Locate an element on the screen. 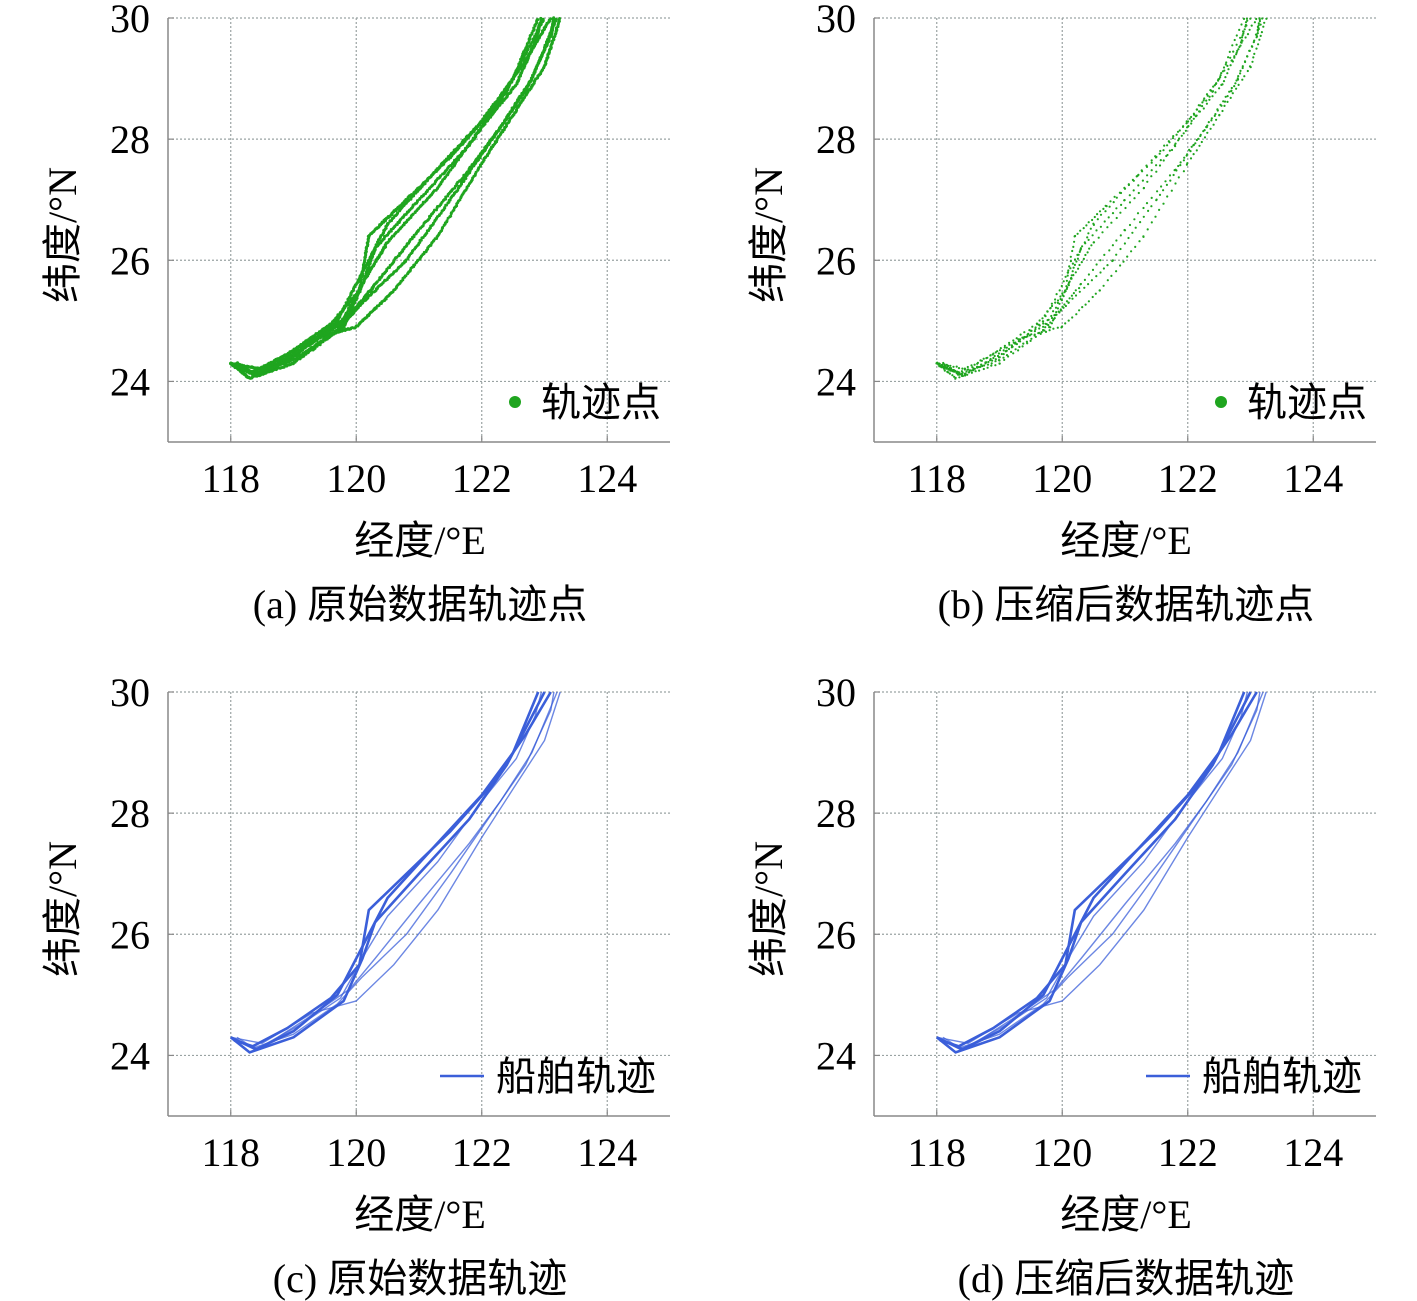  legend: 轨迹点 is located at coordinates (585, 402).